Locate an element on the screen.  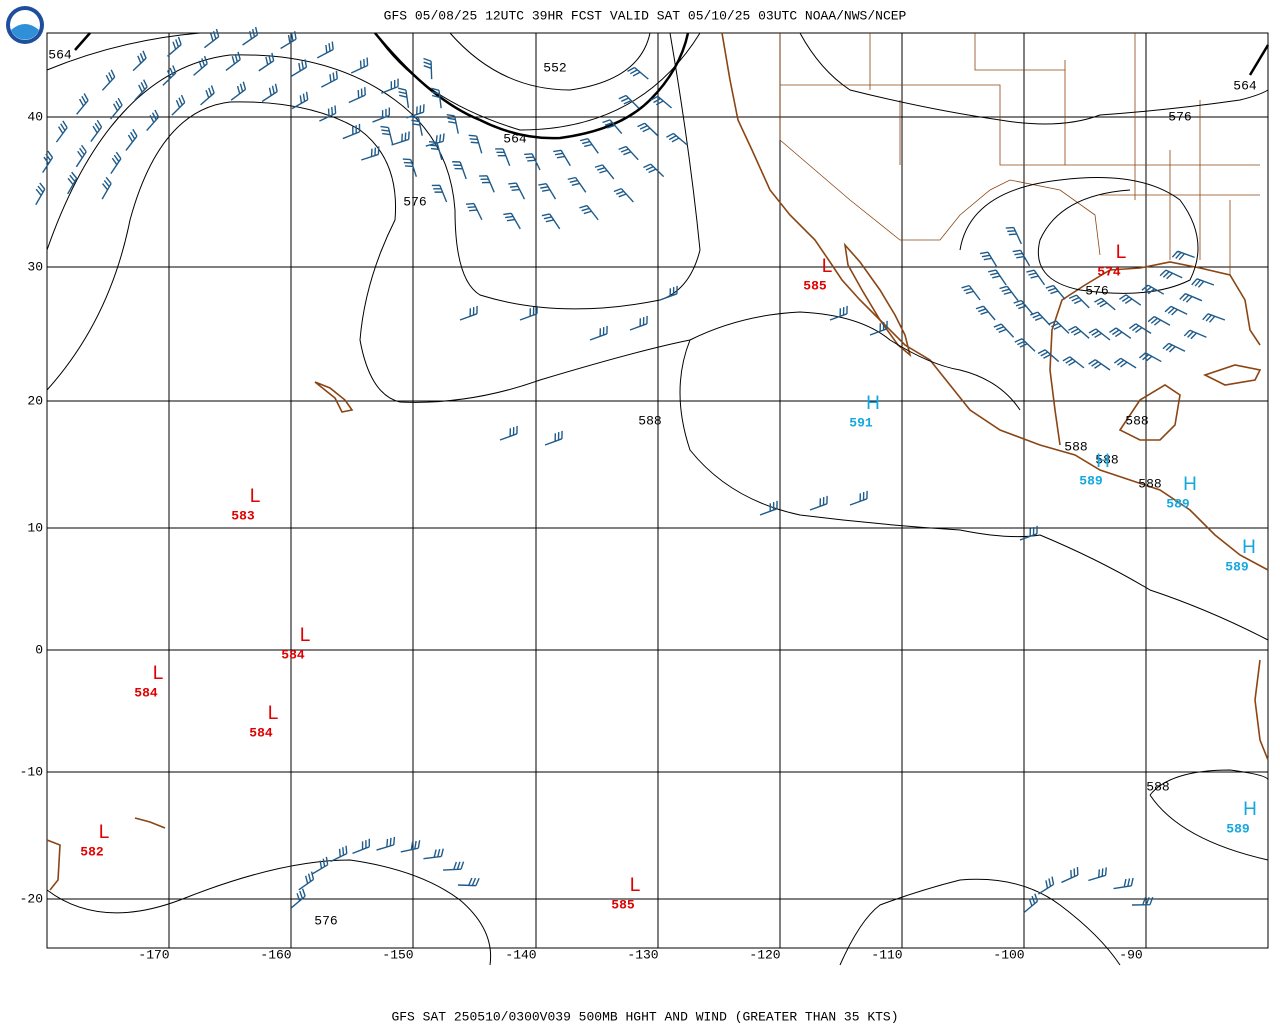
contour-label: 552 is located at coordinates (554, 67).